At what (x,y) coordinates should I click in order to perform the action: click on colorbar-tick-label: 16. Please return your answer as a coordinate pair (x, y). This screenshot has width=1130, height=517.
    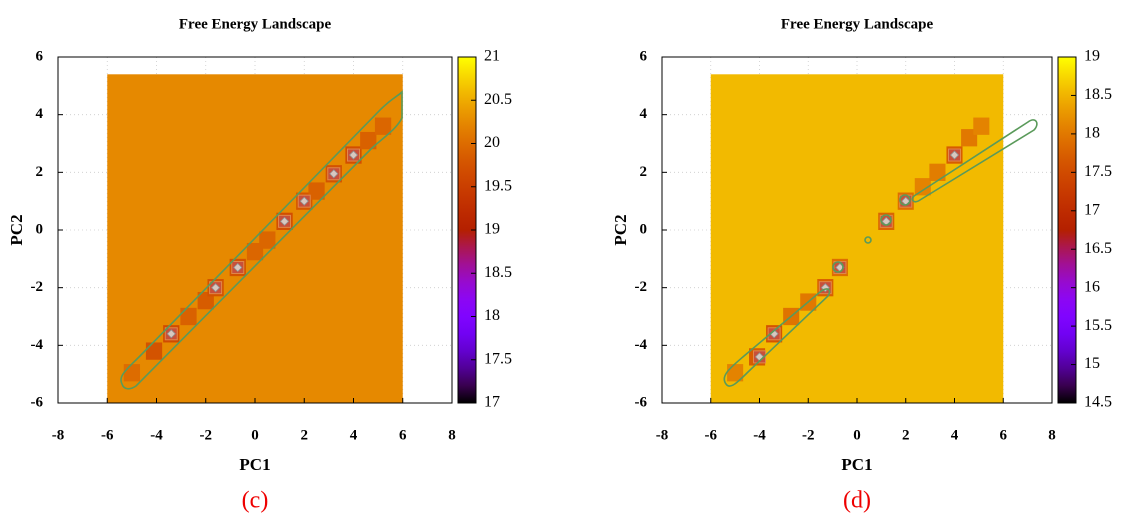
    Looking at the image, I should click on (1092, 286).